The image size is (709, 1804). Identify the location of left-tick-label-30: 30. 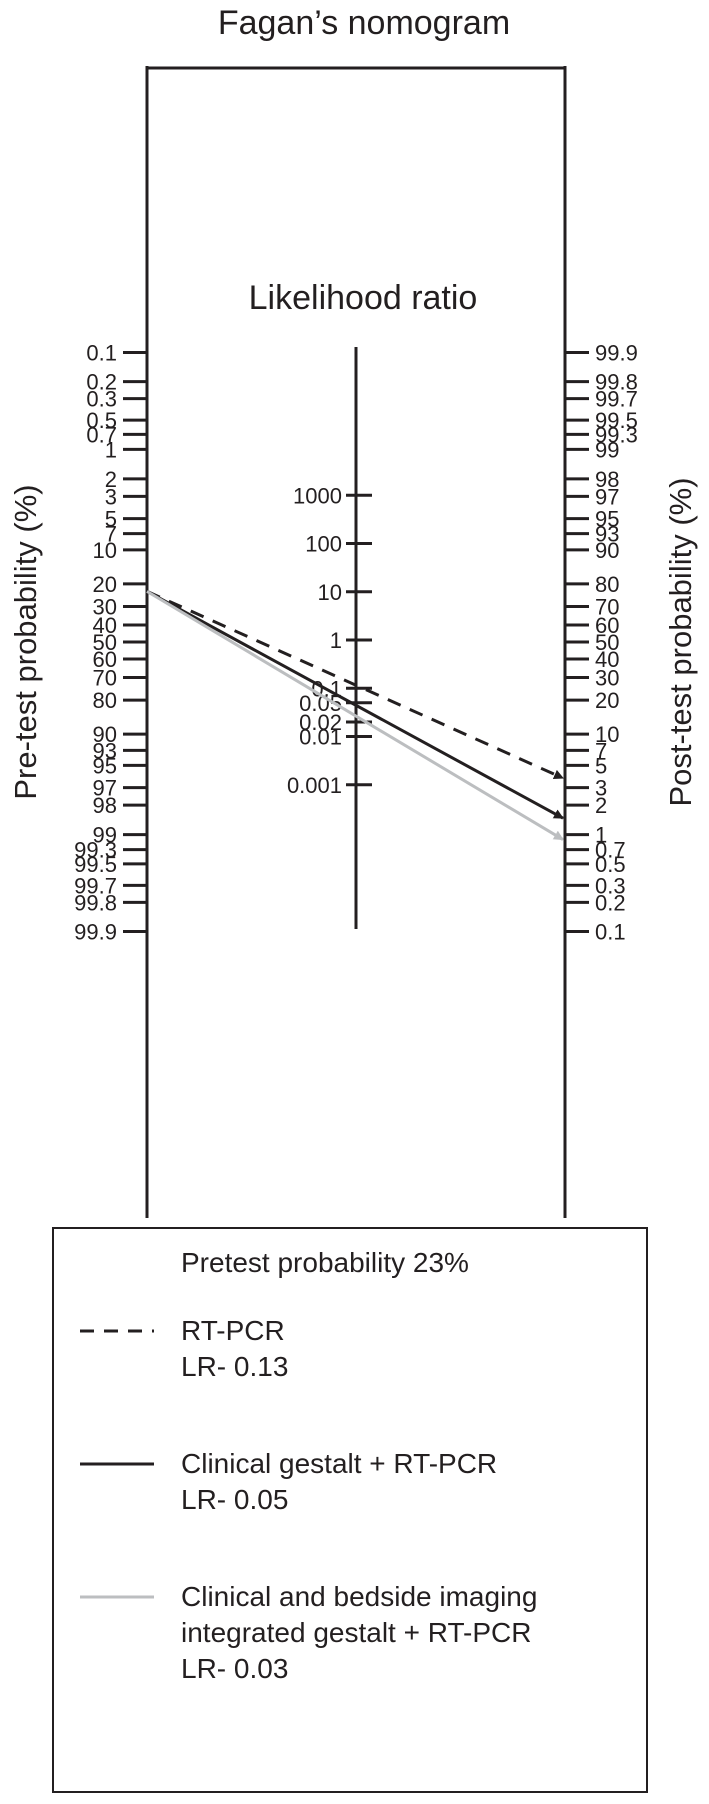
(105, 606).